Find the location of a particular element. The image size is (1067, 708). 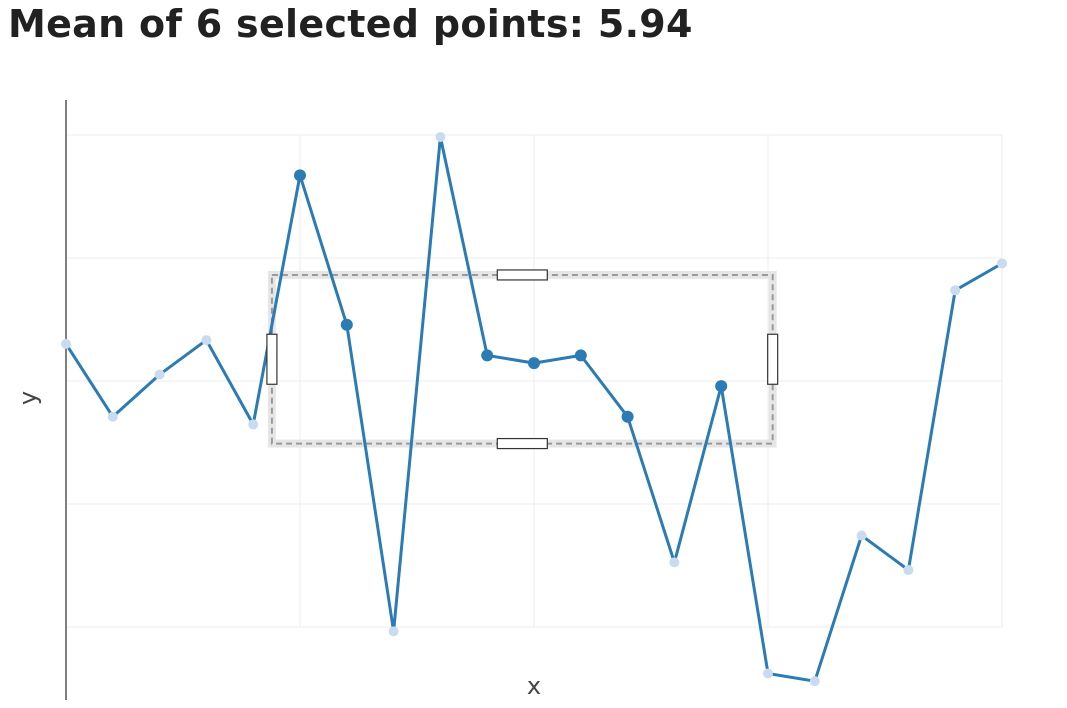

brush-handle-right is located at coordinates (773, 359).